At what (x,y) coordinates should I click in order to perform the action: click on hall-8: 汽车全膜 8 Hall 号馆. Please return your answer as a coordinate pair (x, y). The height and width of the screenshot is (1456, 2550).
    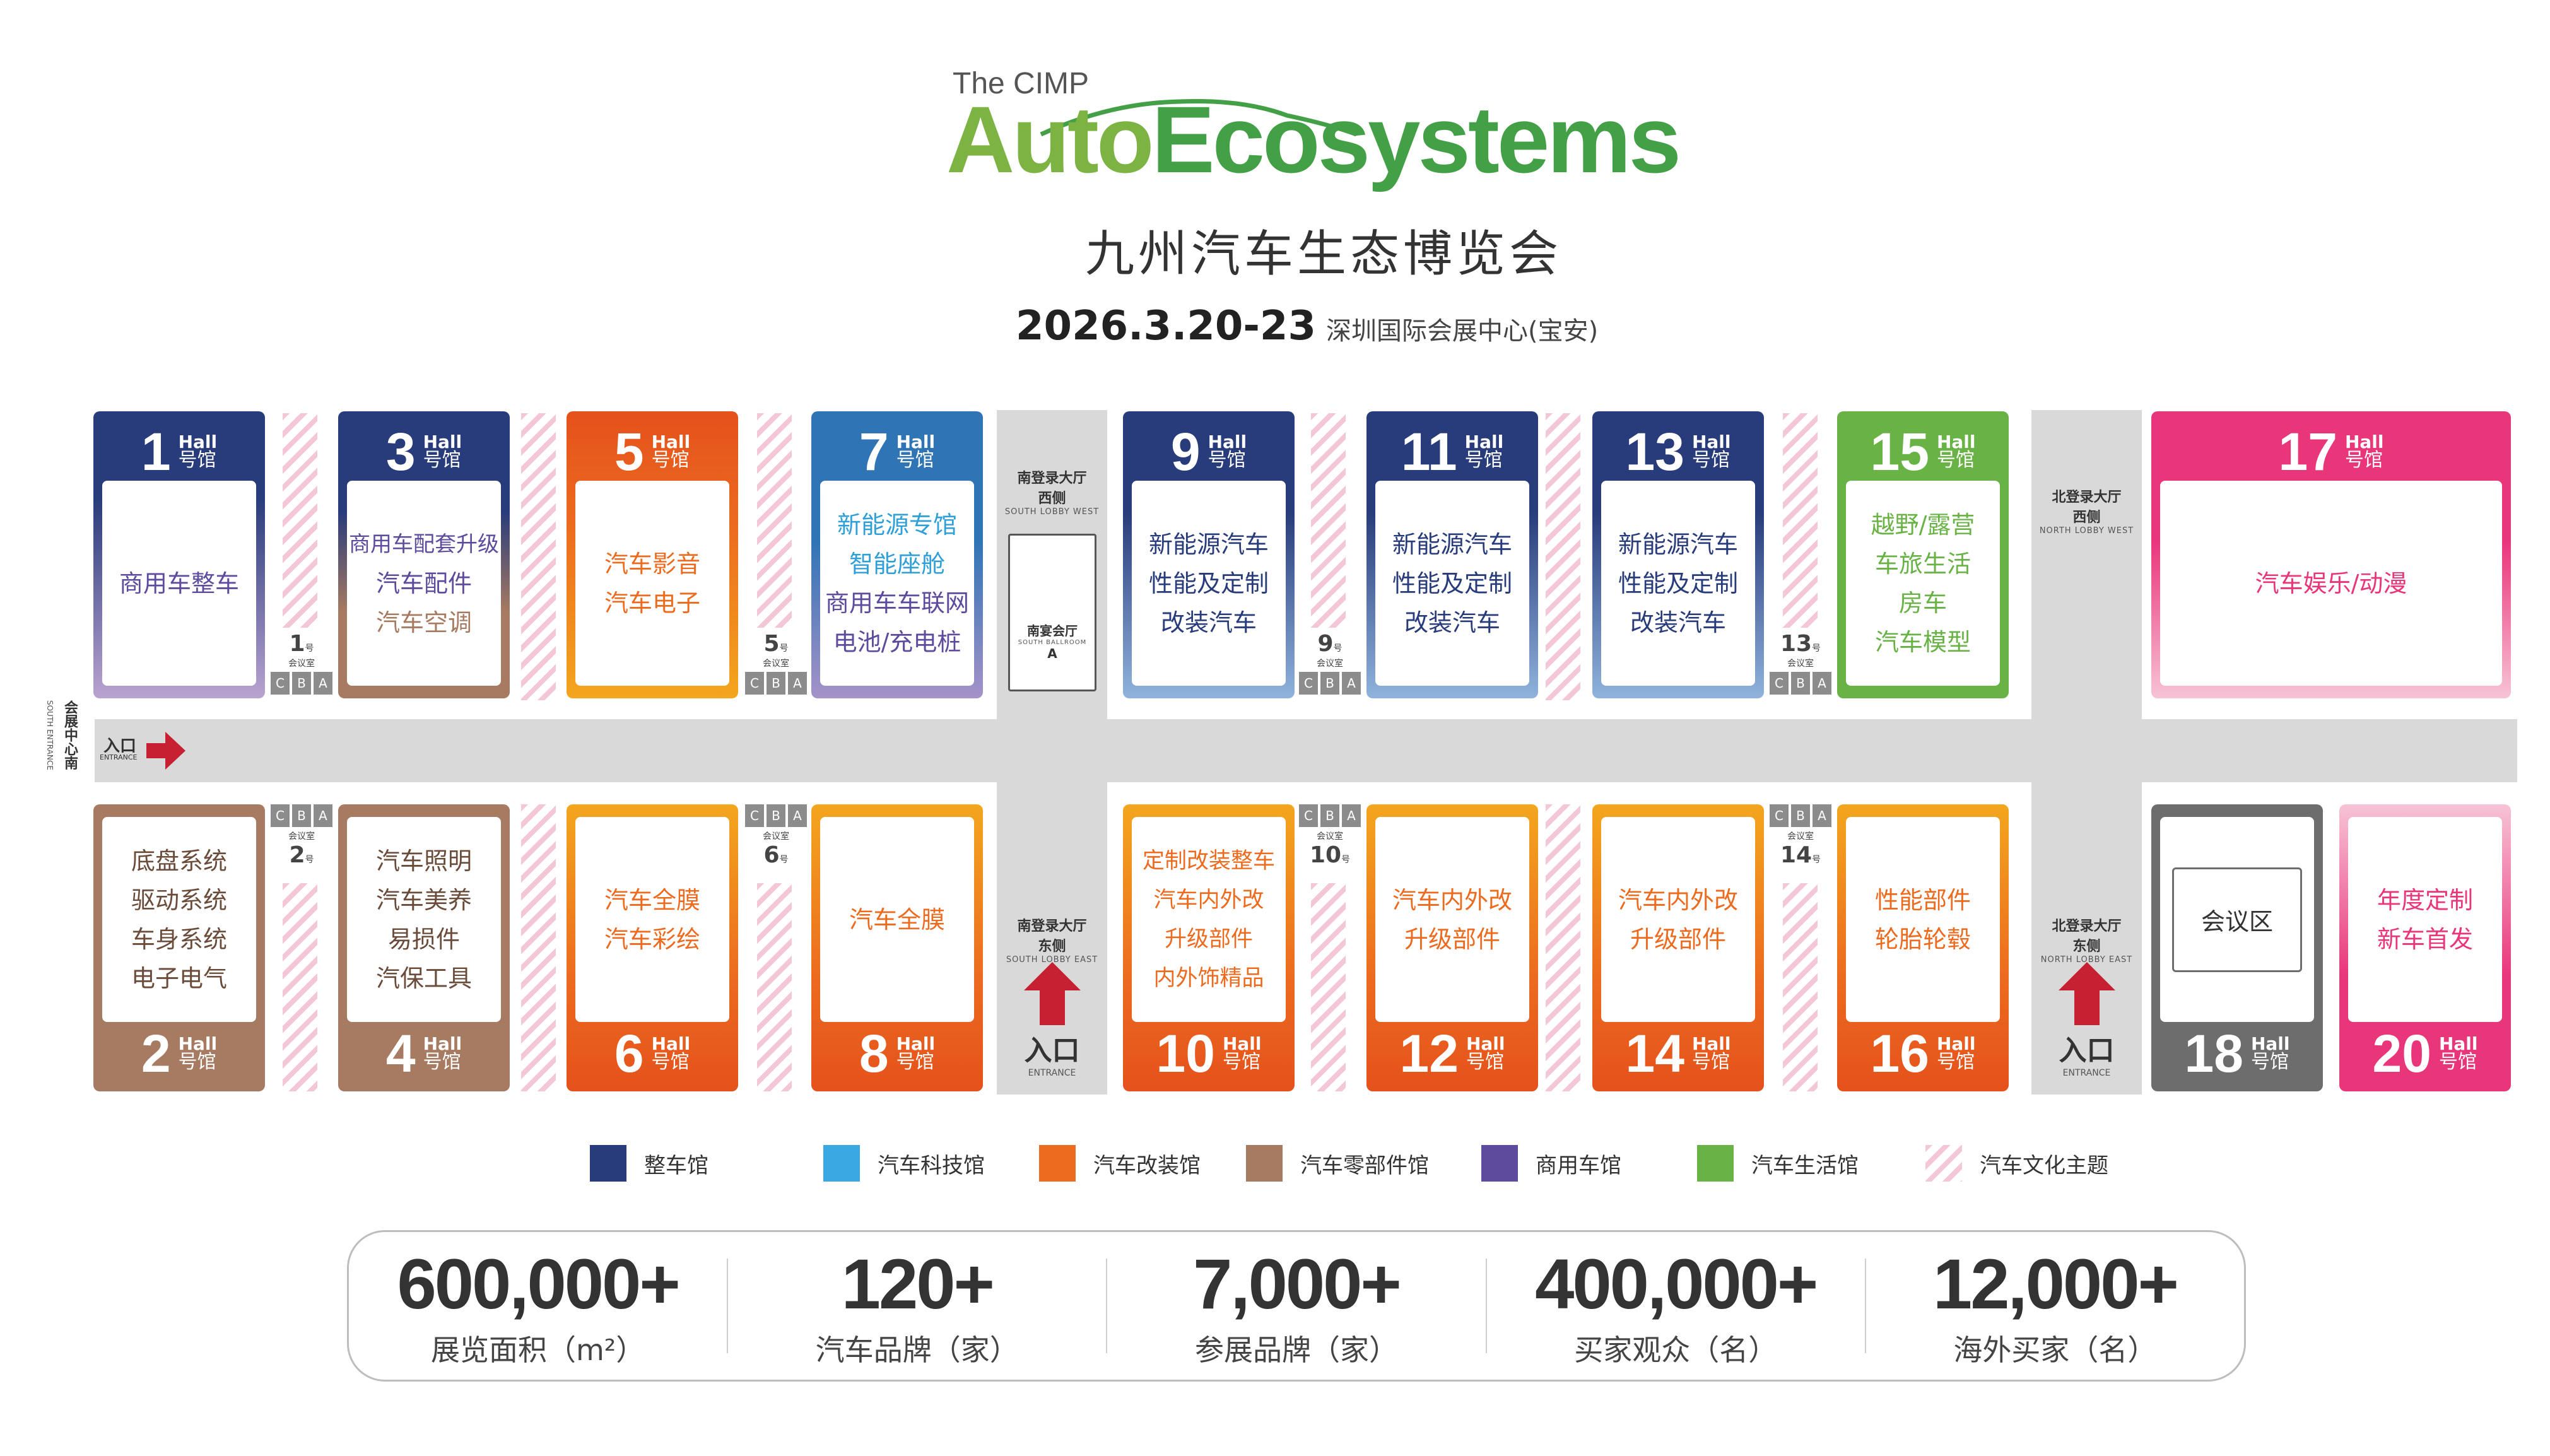
    Looking at the image, I should click on (897, 947).